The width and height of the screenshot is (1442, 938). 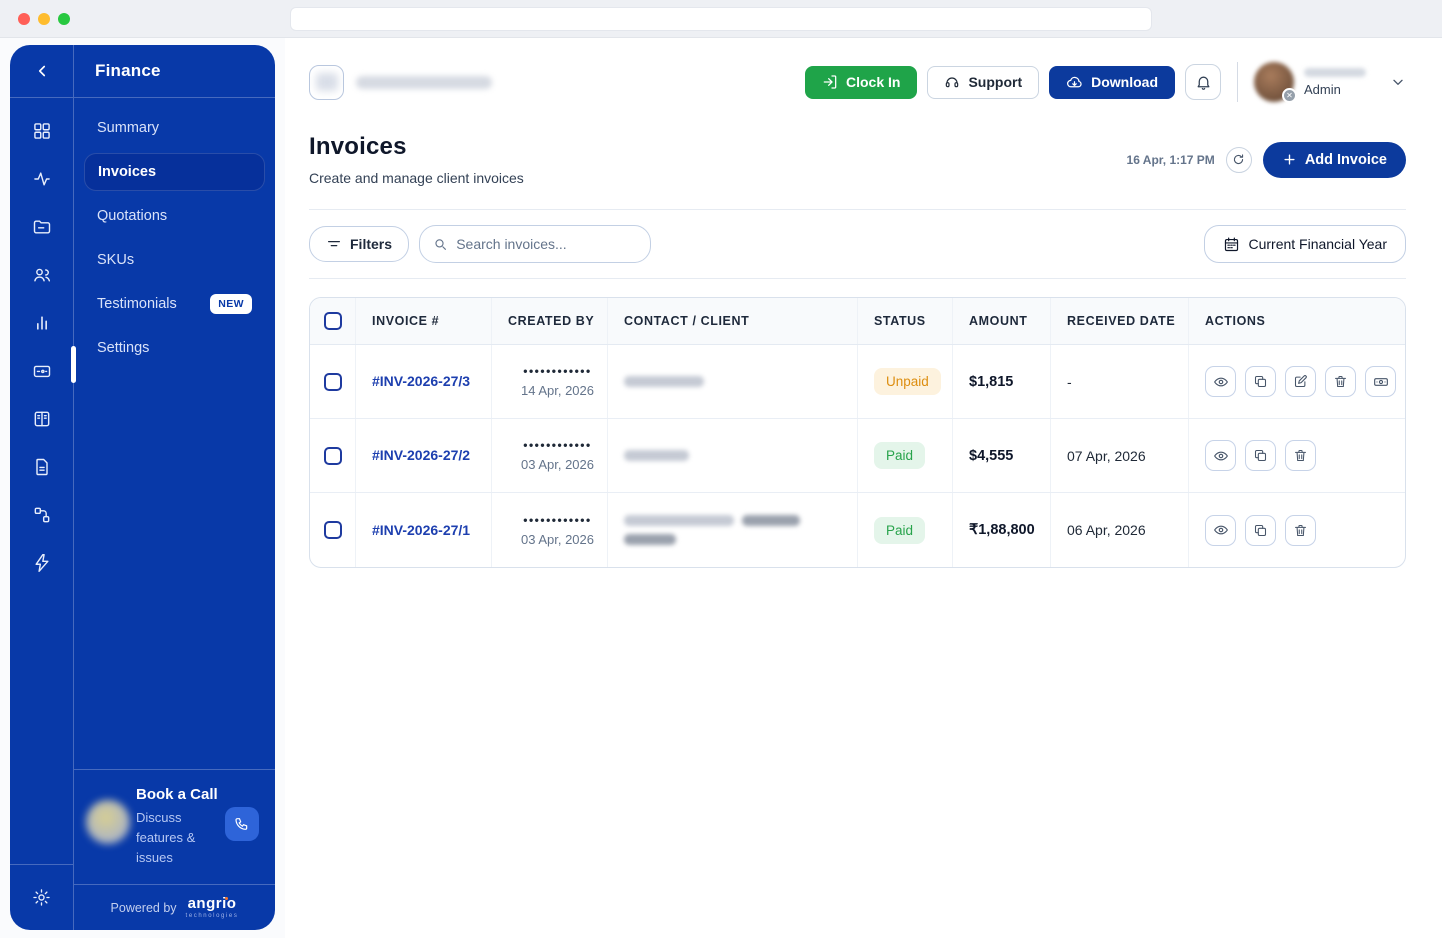 I want to click on sidebar-icon-rail, so click(x=42, y=487).